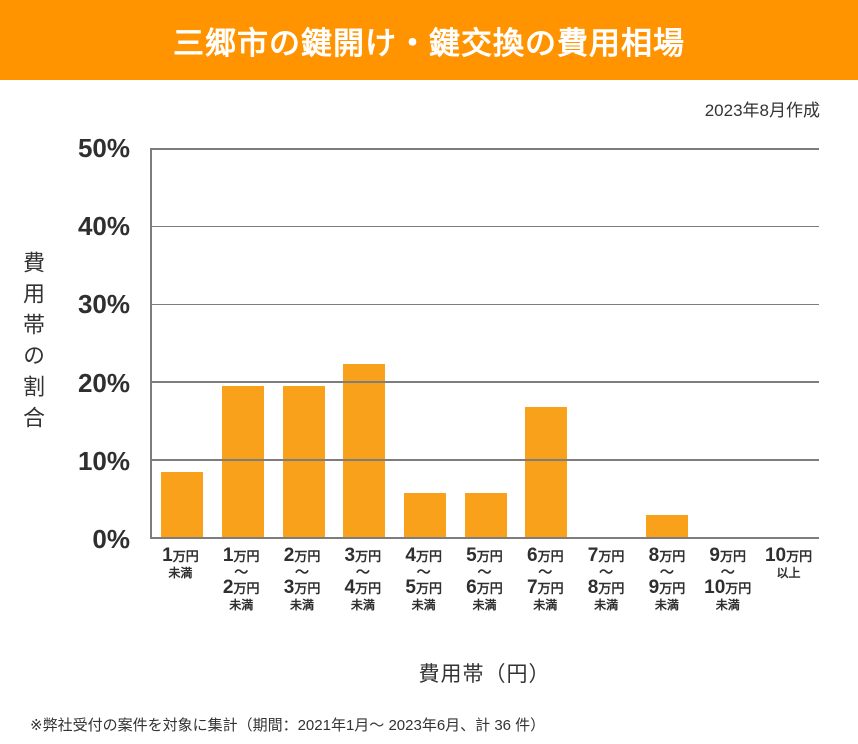 This screenshot has width=858, height=744. What do you see at coordinates (606, 578) in the screenshot?
I see `x-tick-label: 7万円〜 8万円 未満` at bounding box center [606, 578].